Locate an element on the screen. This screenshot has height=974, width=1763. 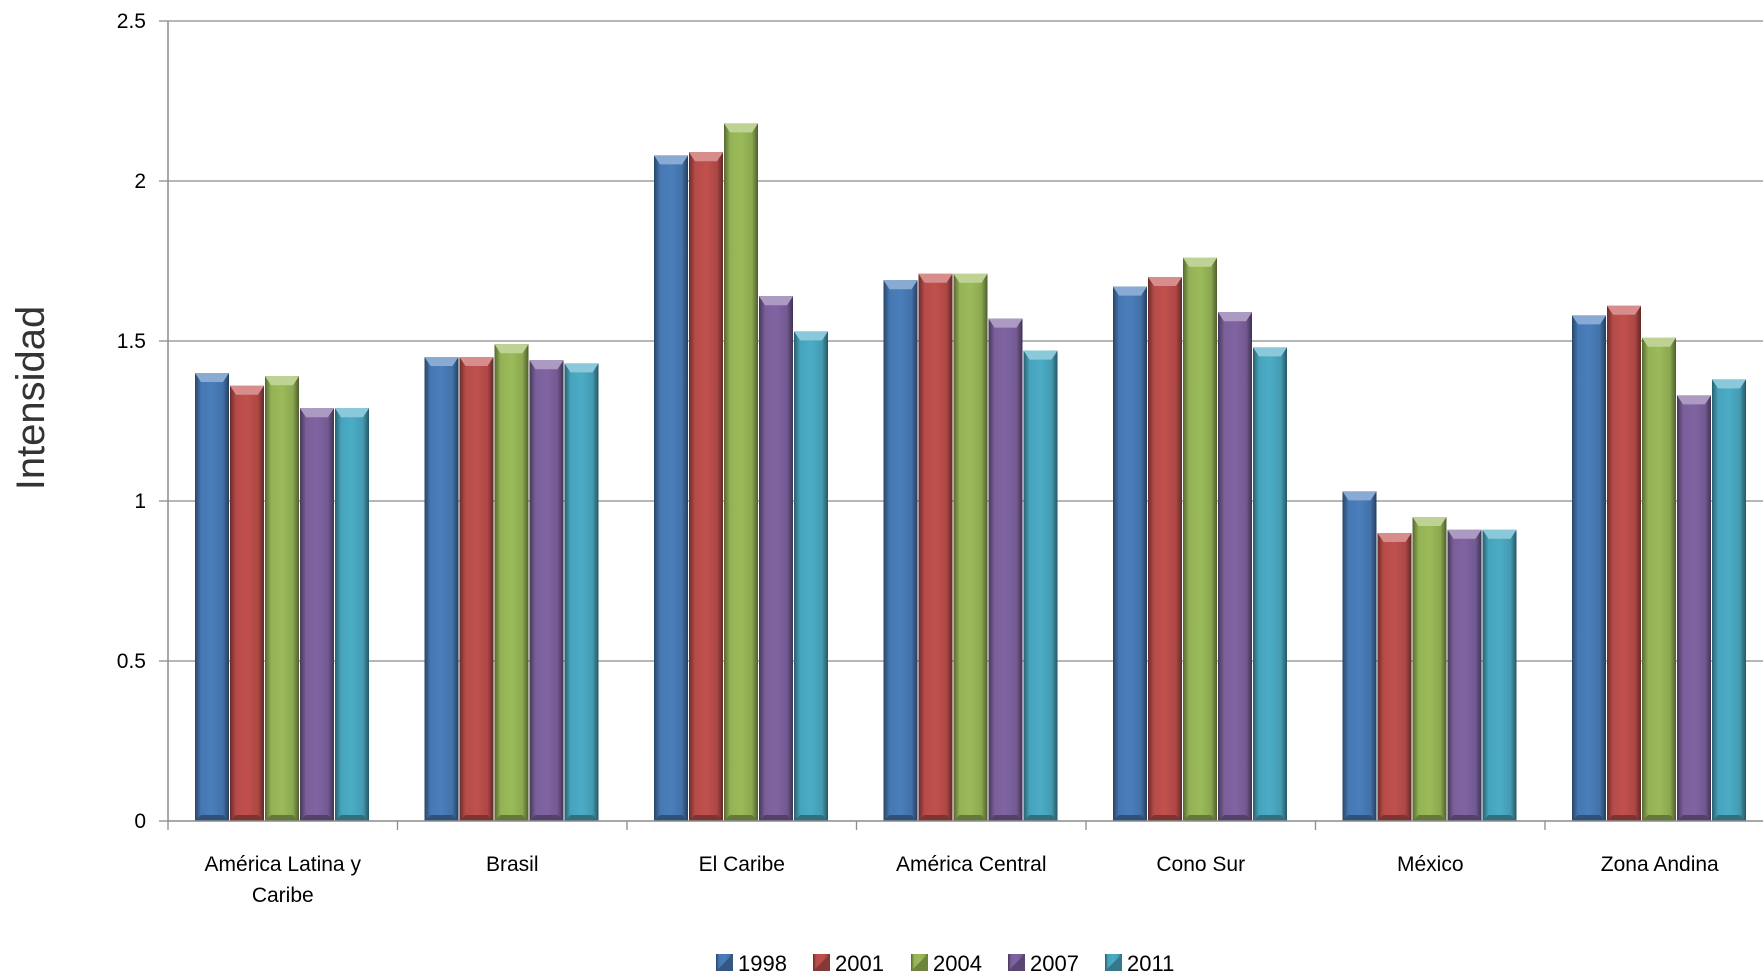
x-category-label: México is located at coordinates (1430, 864).